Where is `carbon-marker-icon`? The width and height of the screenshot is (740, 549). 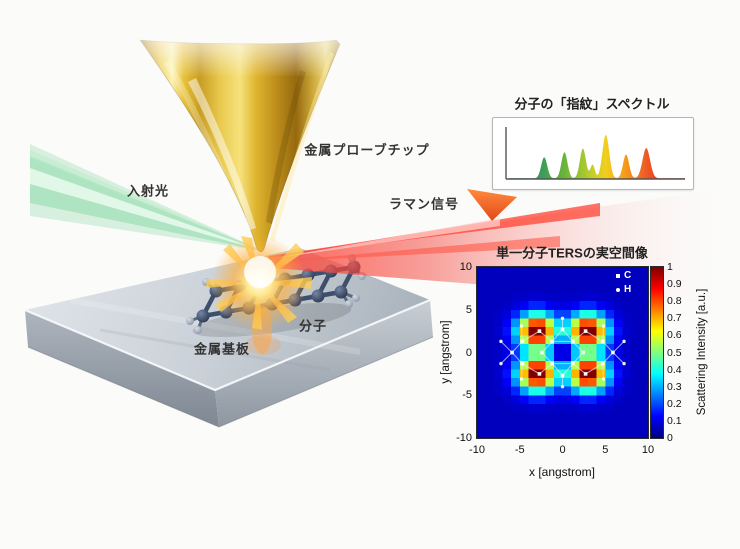 carbon-marker-icon is located at coordinates (618, 275).